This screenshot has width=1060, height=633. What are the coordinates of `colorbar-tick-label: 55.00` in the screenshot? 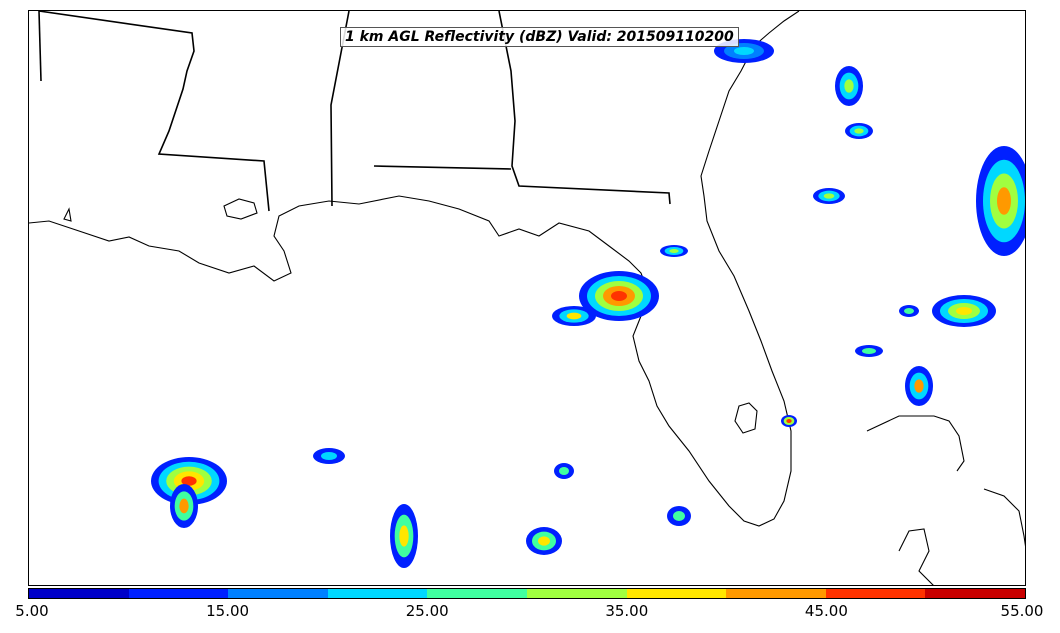 It's located at (1022, 611).